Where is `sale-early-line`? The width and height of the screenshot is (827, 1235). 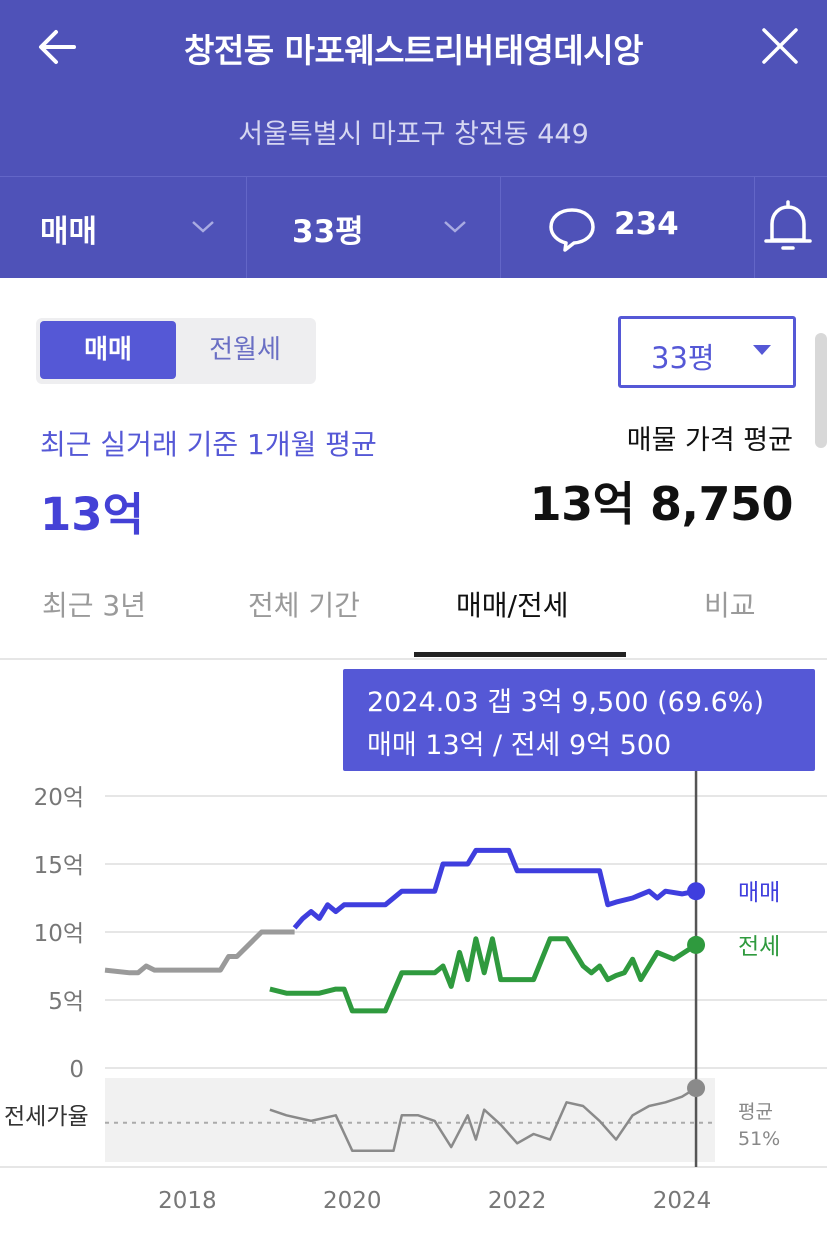 sale-early-line is located at coordinates (199, 952).